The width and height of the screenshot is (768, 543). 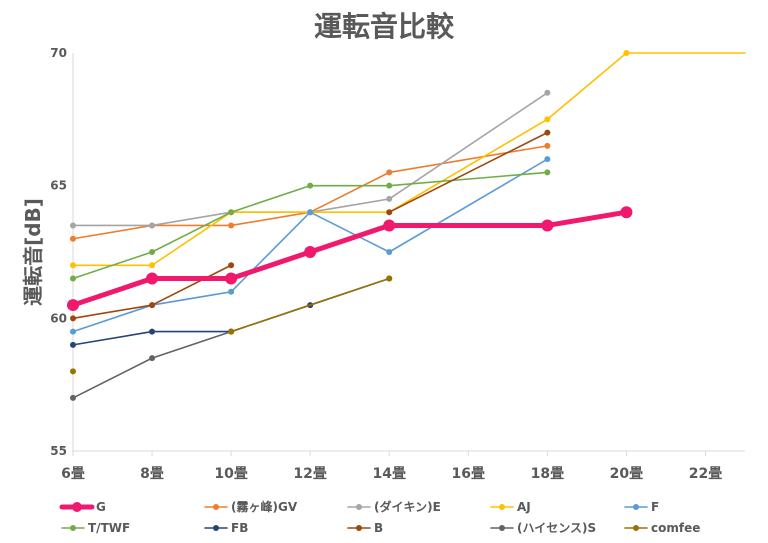 I want to click on x-tick-label: 20畳, so click(x=626, y=474).